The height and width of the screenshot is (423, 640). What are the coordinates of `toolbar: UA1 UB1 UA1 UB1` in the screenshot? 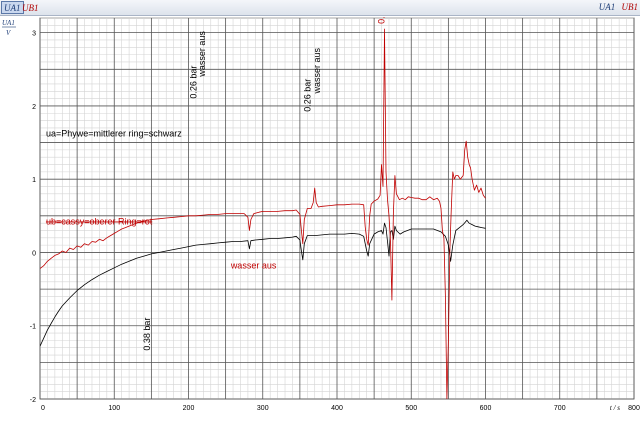 It's located at (320, 8).